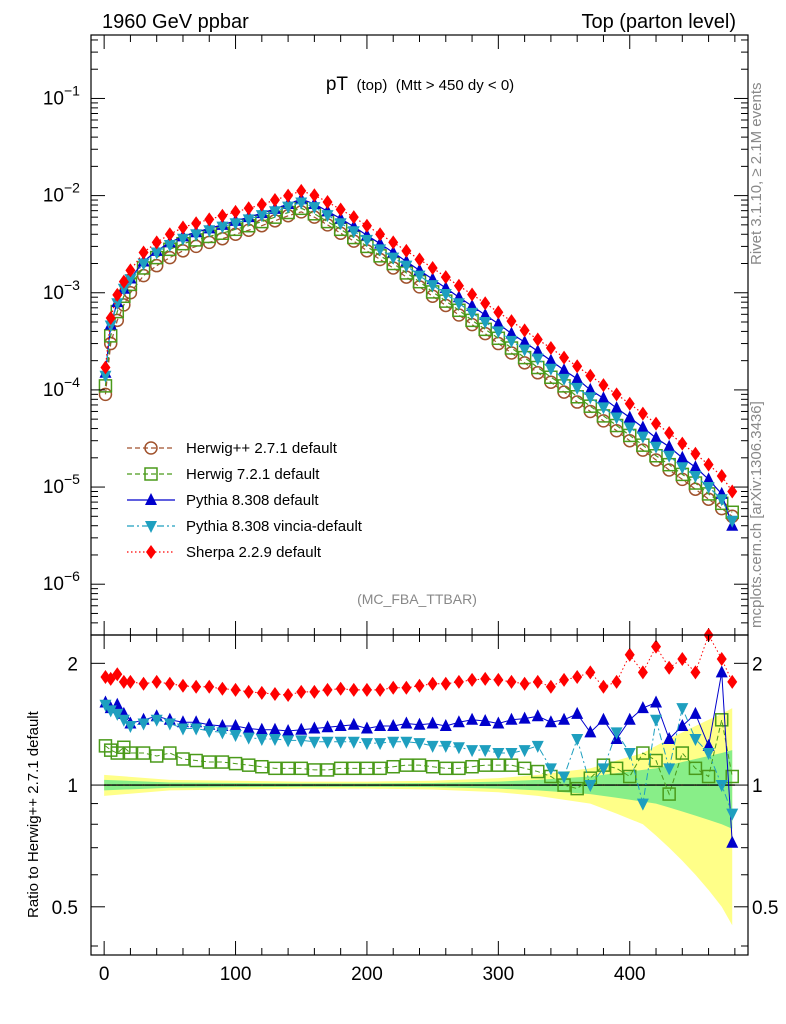 The image size is (786, 1024). Describe the element at coordinates (61, 387) in the screenshot. I see `y-tick-label: 10⁻⁴` at that location.